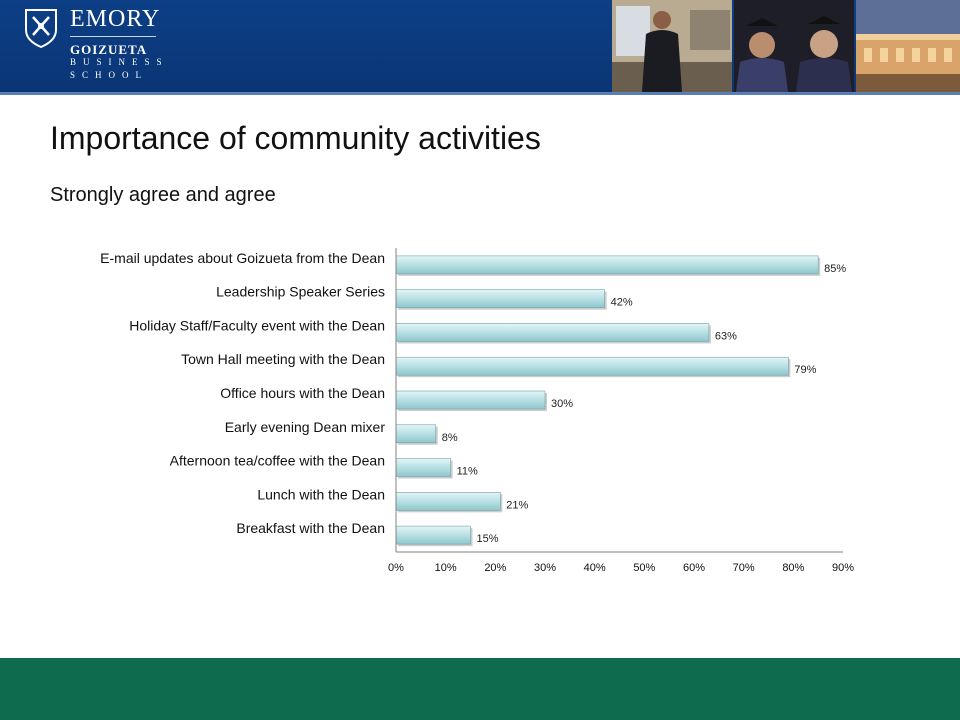  I want to click on category-label: Early evening Dean mixer, so click(305, 427).